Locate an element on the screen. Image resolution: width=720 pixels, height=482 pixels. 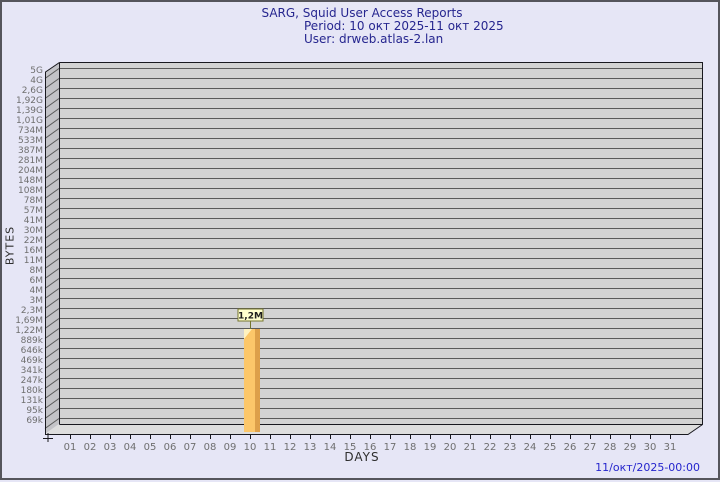
x-tick-label: 18 is located at coordinates (410, 447).